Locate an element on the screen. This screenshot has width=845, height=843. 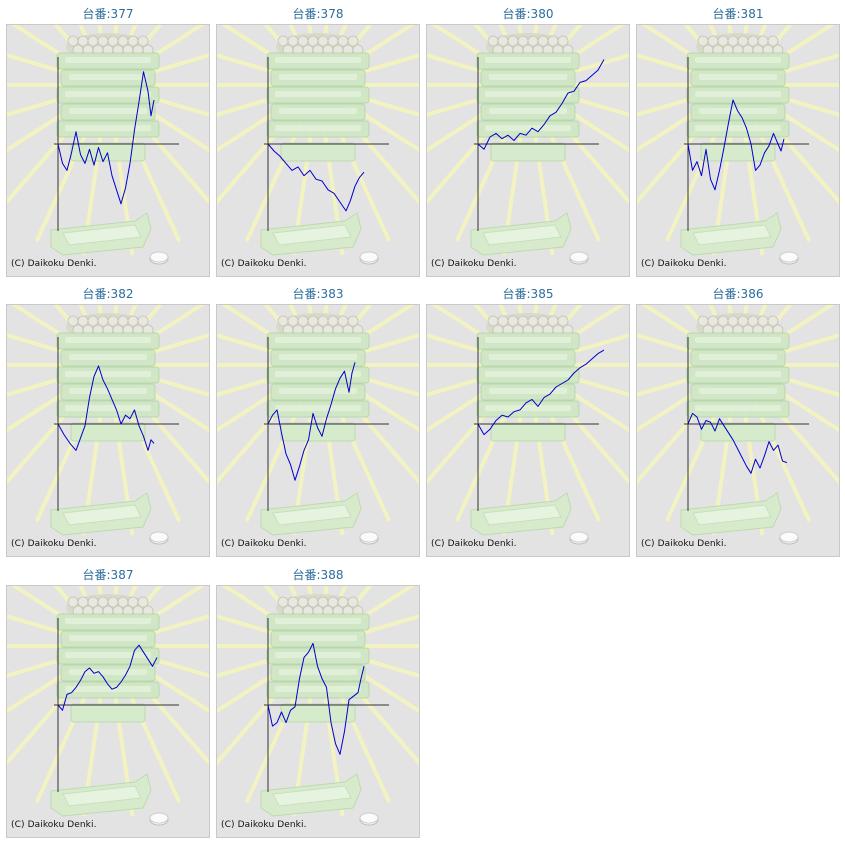
machine-graph-card: 台番:388 (C) Daikoku Denki. is located at coordinates (318, 701).